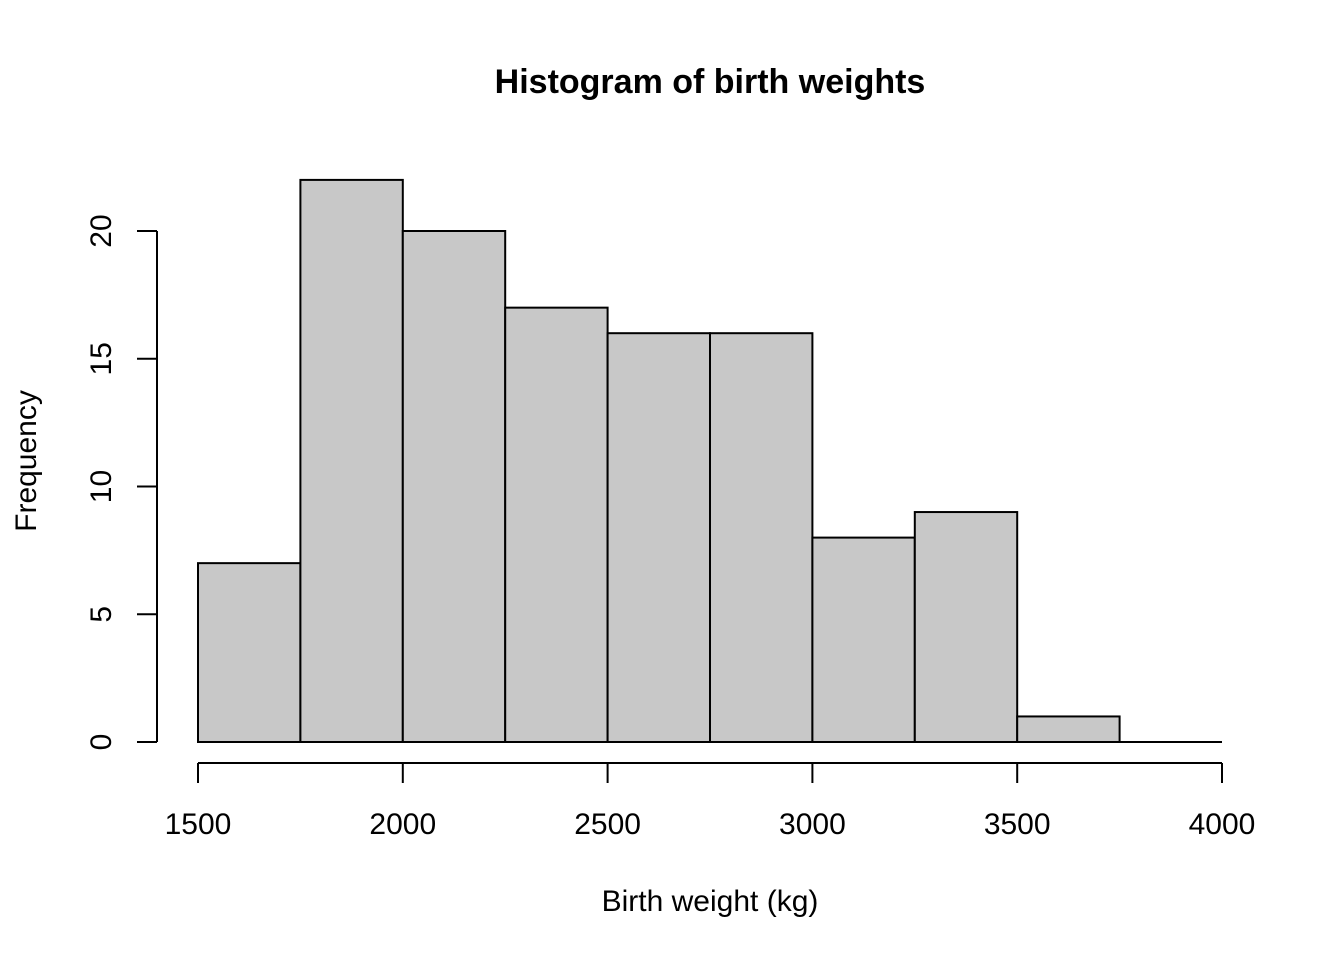 The image size is (1344, 960). What do you see at coordinates (812, 824) in the screenshot?
I see `x-tick-label-3000: 3000` at bounding box center [812, 824].